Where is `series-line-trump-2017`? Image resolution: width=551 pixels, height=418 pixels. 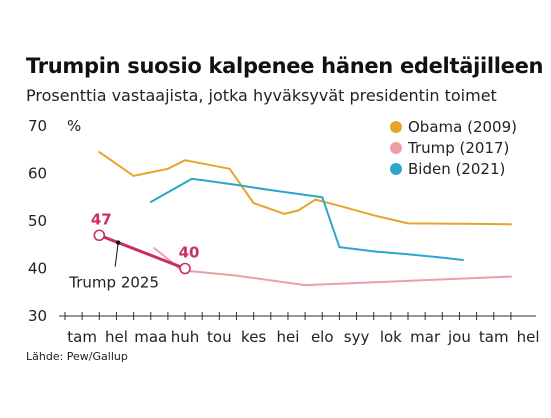
series-line-trump-2017 is located at coordinates (332, 267).